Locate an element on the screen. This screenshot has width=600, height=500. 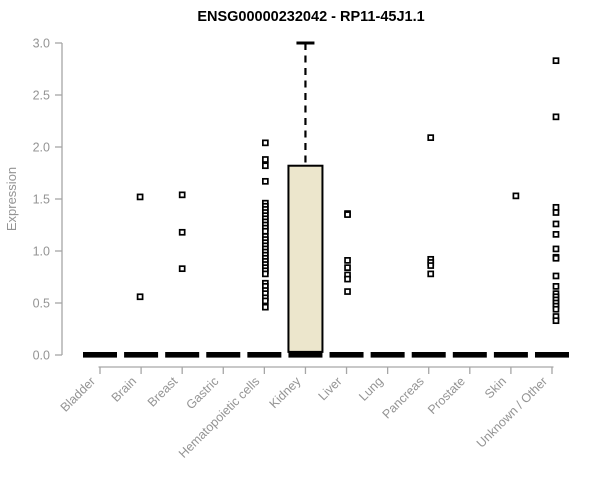
chart-title: ENSG00000232042 - RP11-45J1.1 is located at coordinates (310, 17).